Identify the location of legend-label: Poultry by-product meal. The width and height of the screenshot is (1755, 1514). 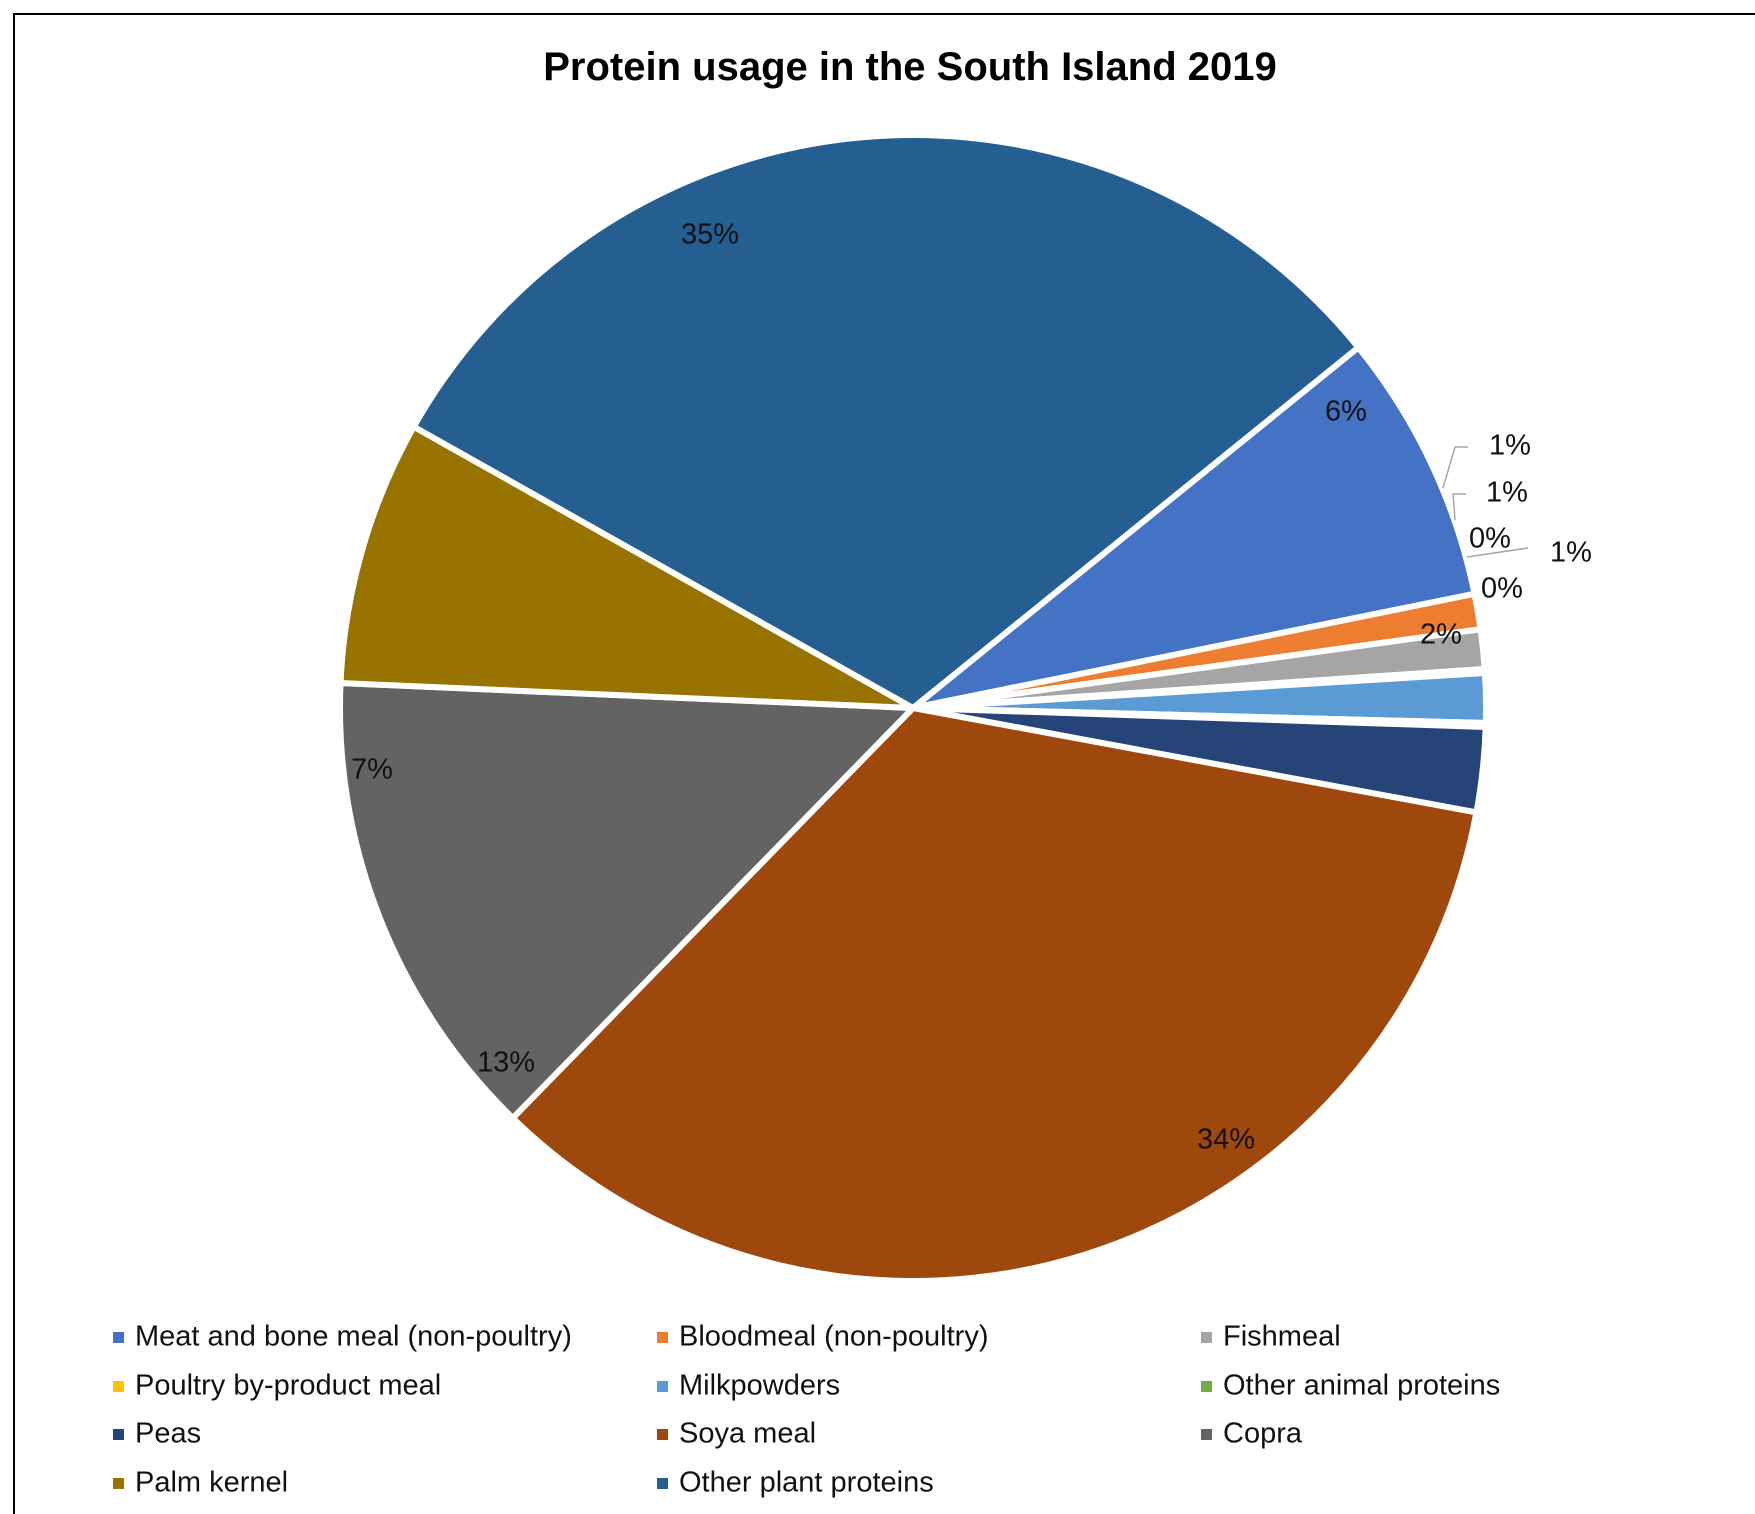
(288, 1386).